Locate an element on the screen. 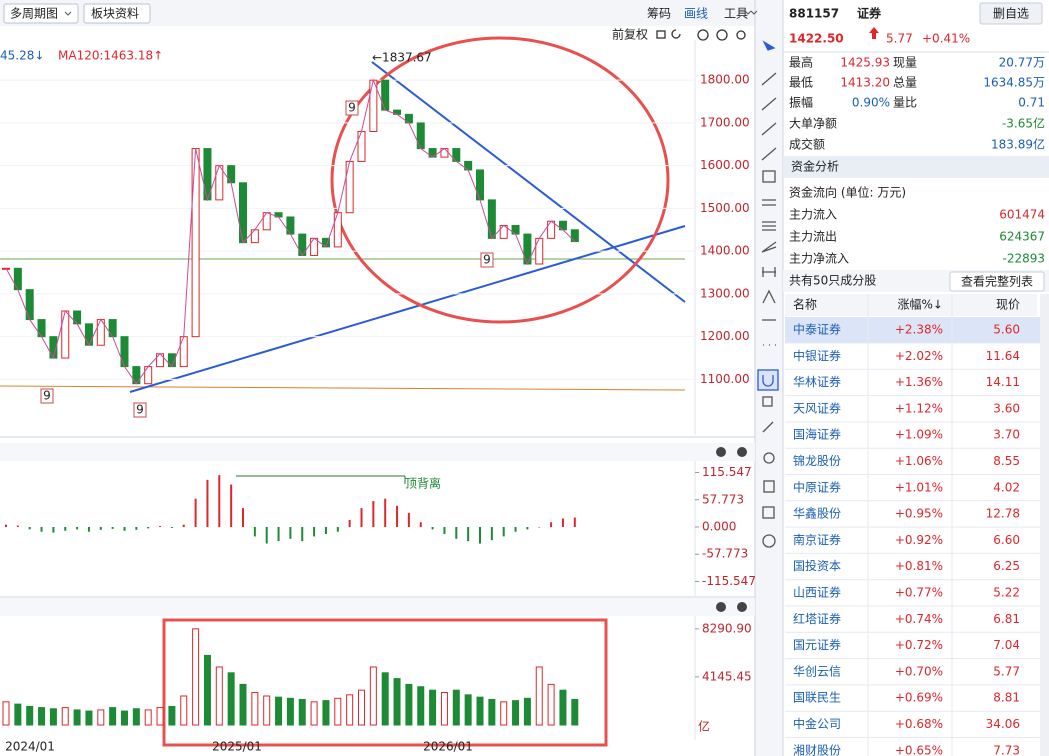 The width and height of the screenshot is (1049, 756). stock-change: +1.06% is located at coordinates (919, 461).